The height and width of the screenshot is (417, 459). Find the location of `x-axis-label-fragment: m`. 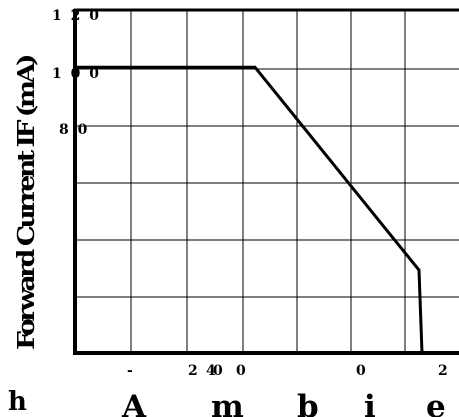

x-axis-label-fragment: m is located at coordinates (227, 403).